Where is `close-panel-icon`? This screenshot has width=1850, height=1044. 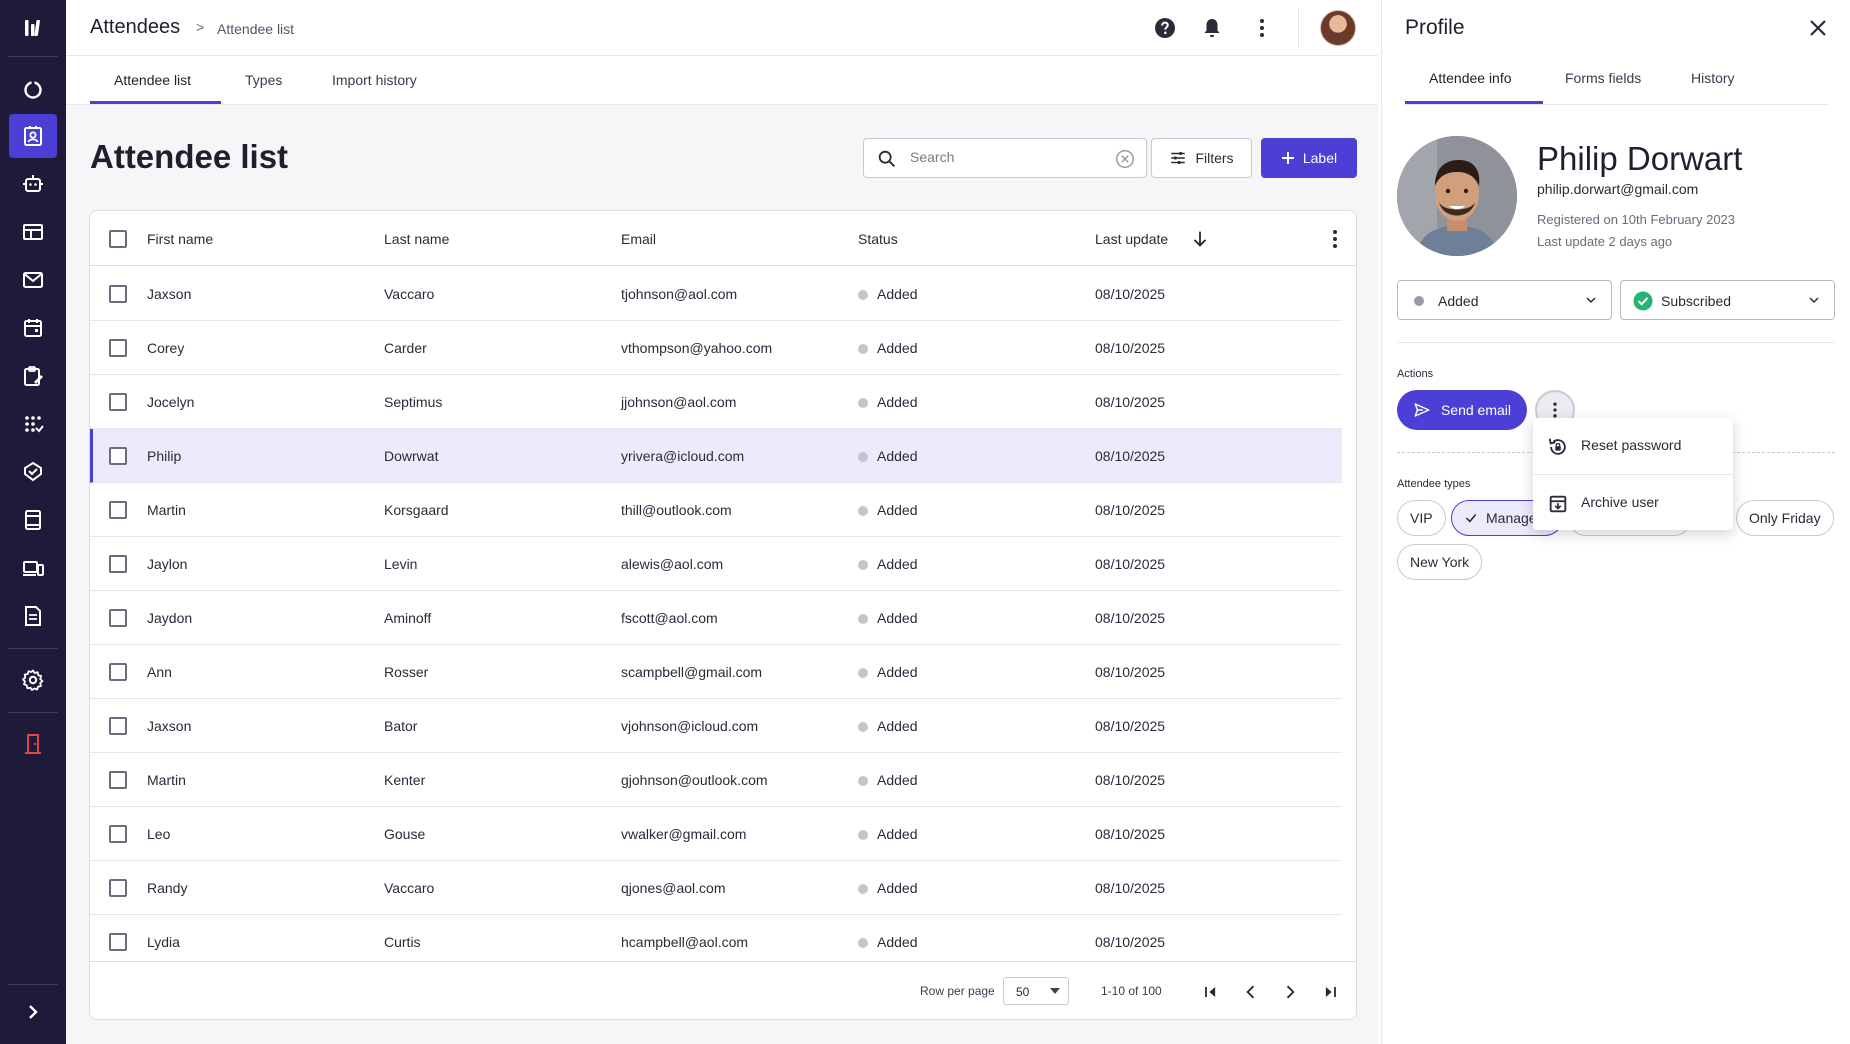
close-panel-icon is located at coordinates (1818, 28).